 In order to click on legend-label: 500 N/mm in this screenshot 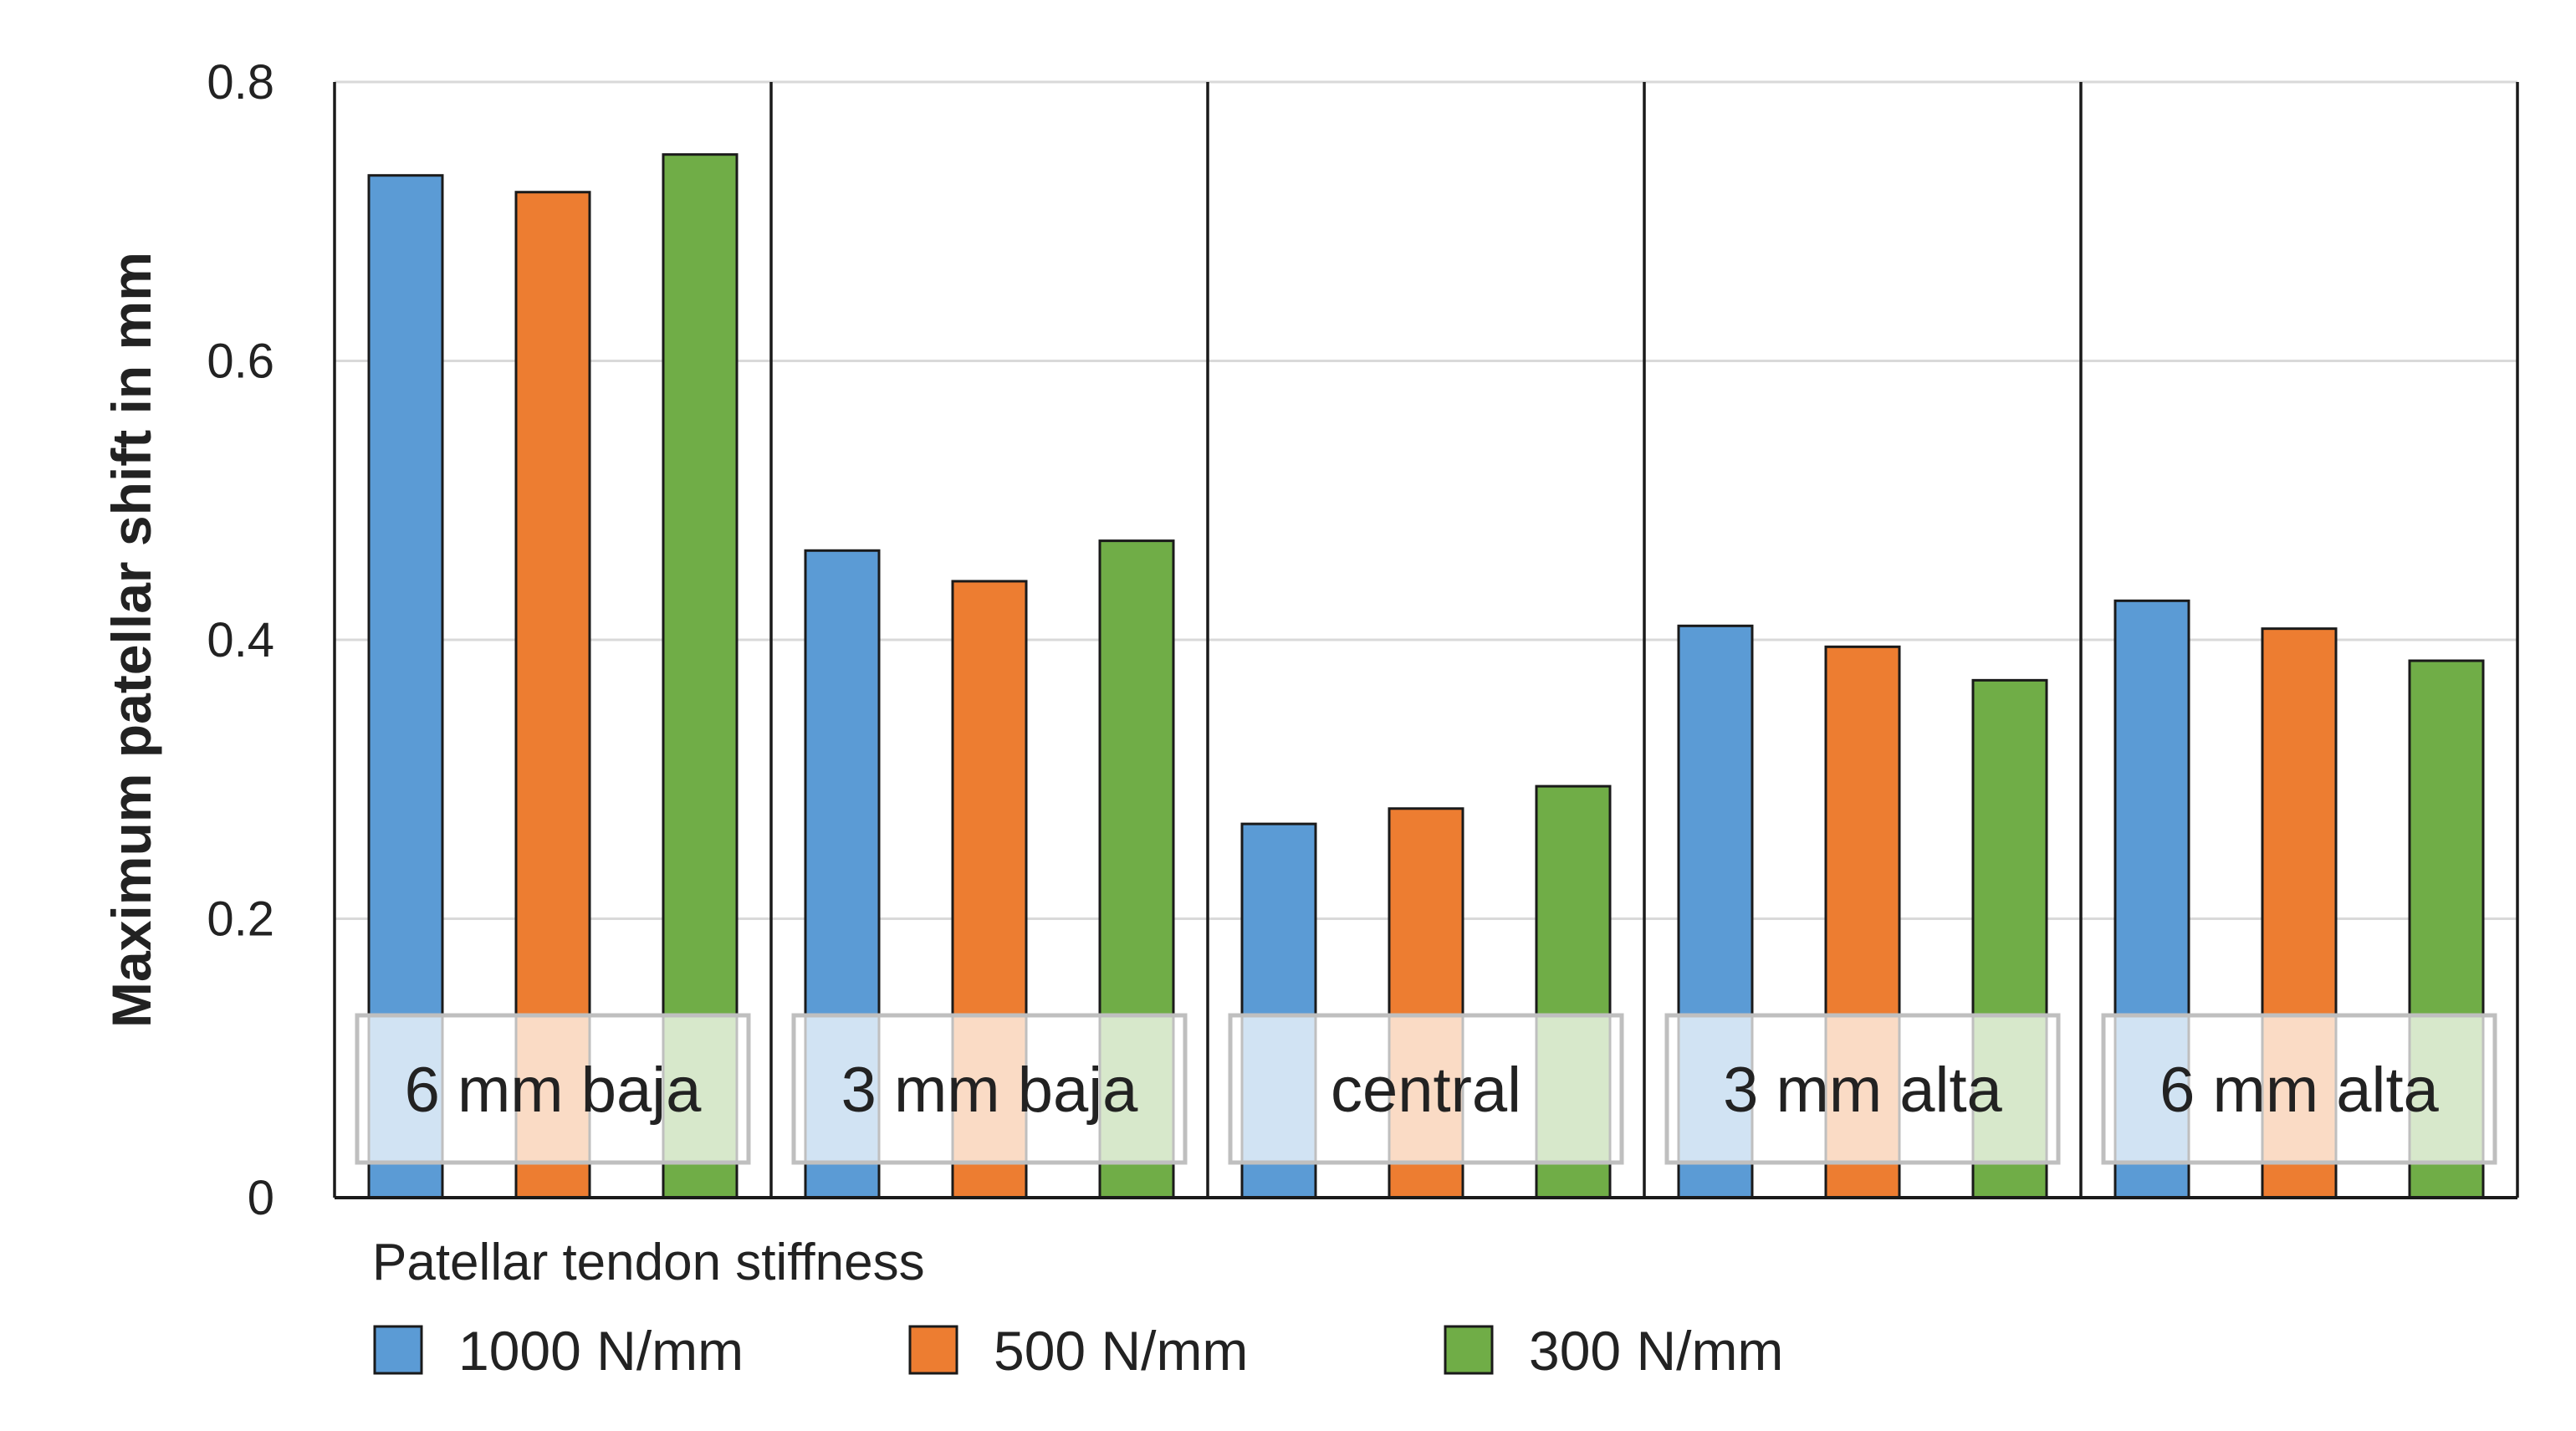, I will do `click(1121, 1351)`.